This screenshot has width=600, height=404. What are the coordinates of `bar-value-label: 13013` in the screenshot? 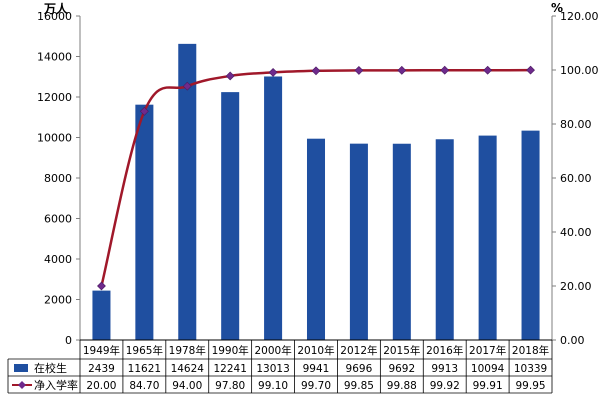 It's located at (272, 369).